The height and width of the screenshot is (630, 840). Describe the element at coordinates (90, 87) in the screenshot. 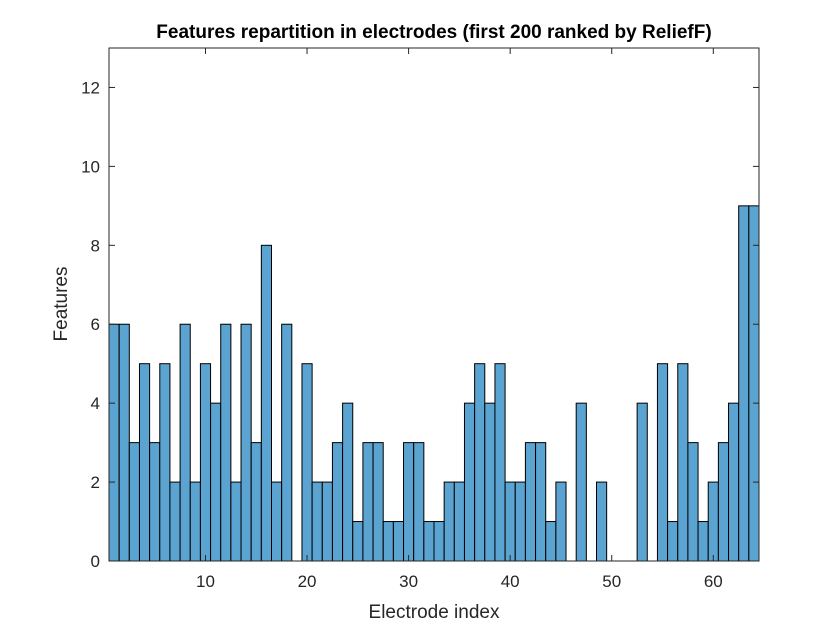

I see `y-tick-label-12: 12` at that location.